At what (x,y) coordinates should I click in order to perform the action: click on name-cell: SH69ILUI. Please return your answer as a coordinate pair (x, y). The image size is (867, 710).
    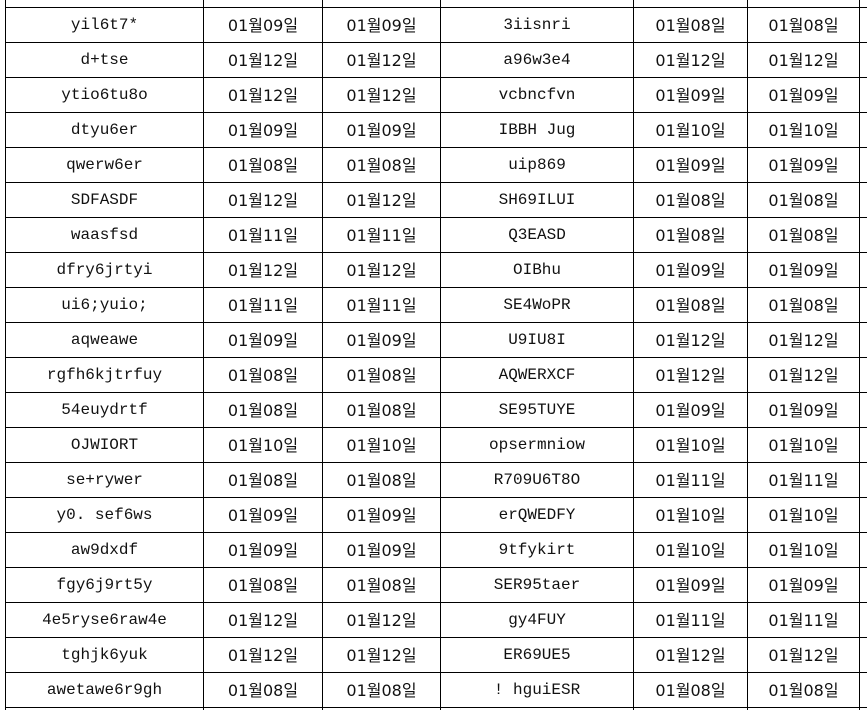
    Looking at the image, I should click on (537, 200).